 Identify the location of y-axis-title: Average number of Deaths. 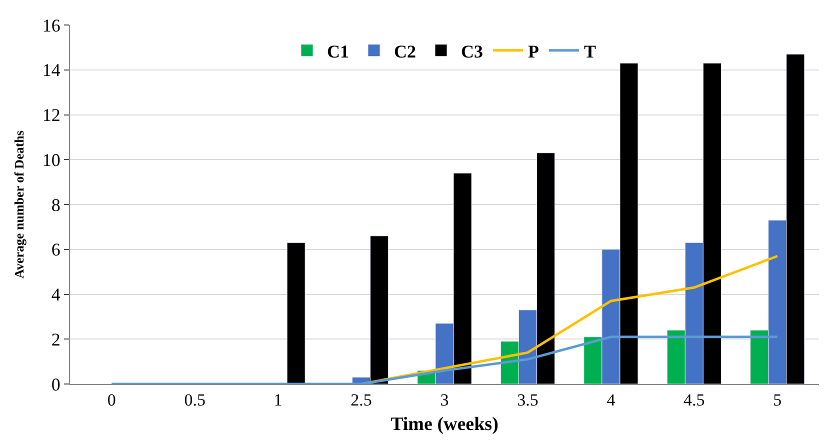
(18, 204).